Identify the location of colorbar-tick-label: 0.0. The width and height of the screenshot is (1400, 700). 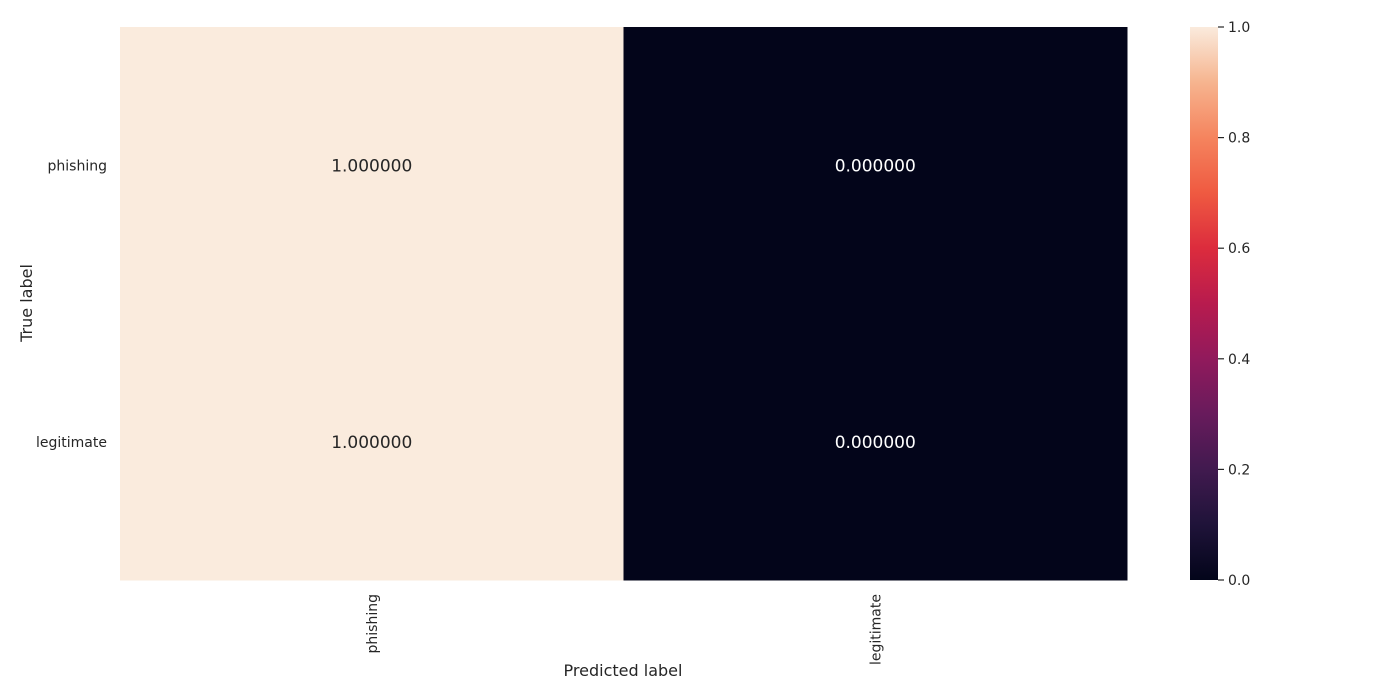
(1239, 581).